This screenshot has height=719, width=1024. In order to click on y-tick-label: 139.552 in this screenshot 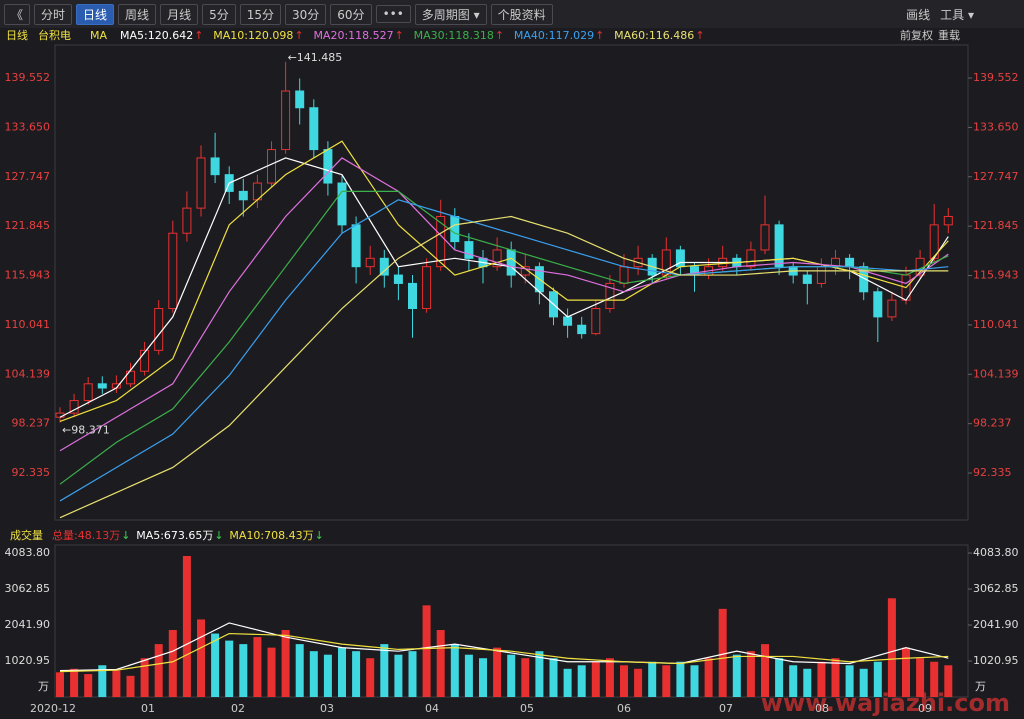, I will do `click(996, 77)`.